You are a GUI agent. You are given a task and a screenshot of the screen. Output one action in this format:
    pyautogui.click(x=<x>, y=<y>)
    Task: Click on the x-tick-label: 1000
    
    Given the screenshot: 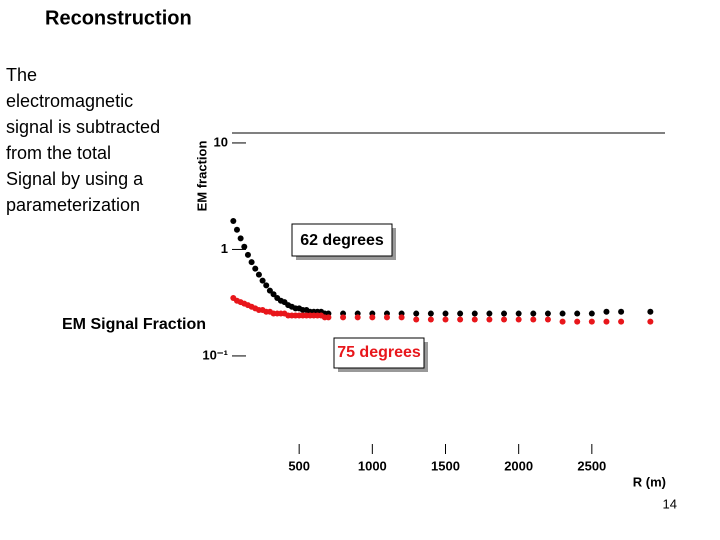 What is the action you would take?
    pyautogui.click(x=372, y=465)
    